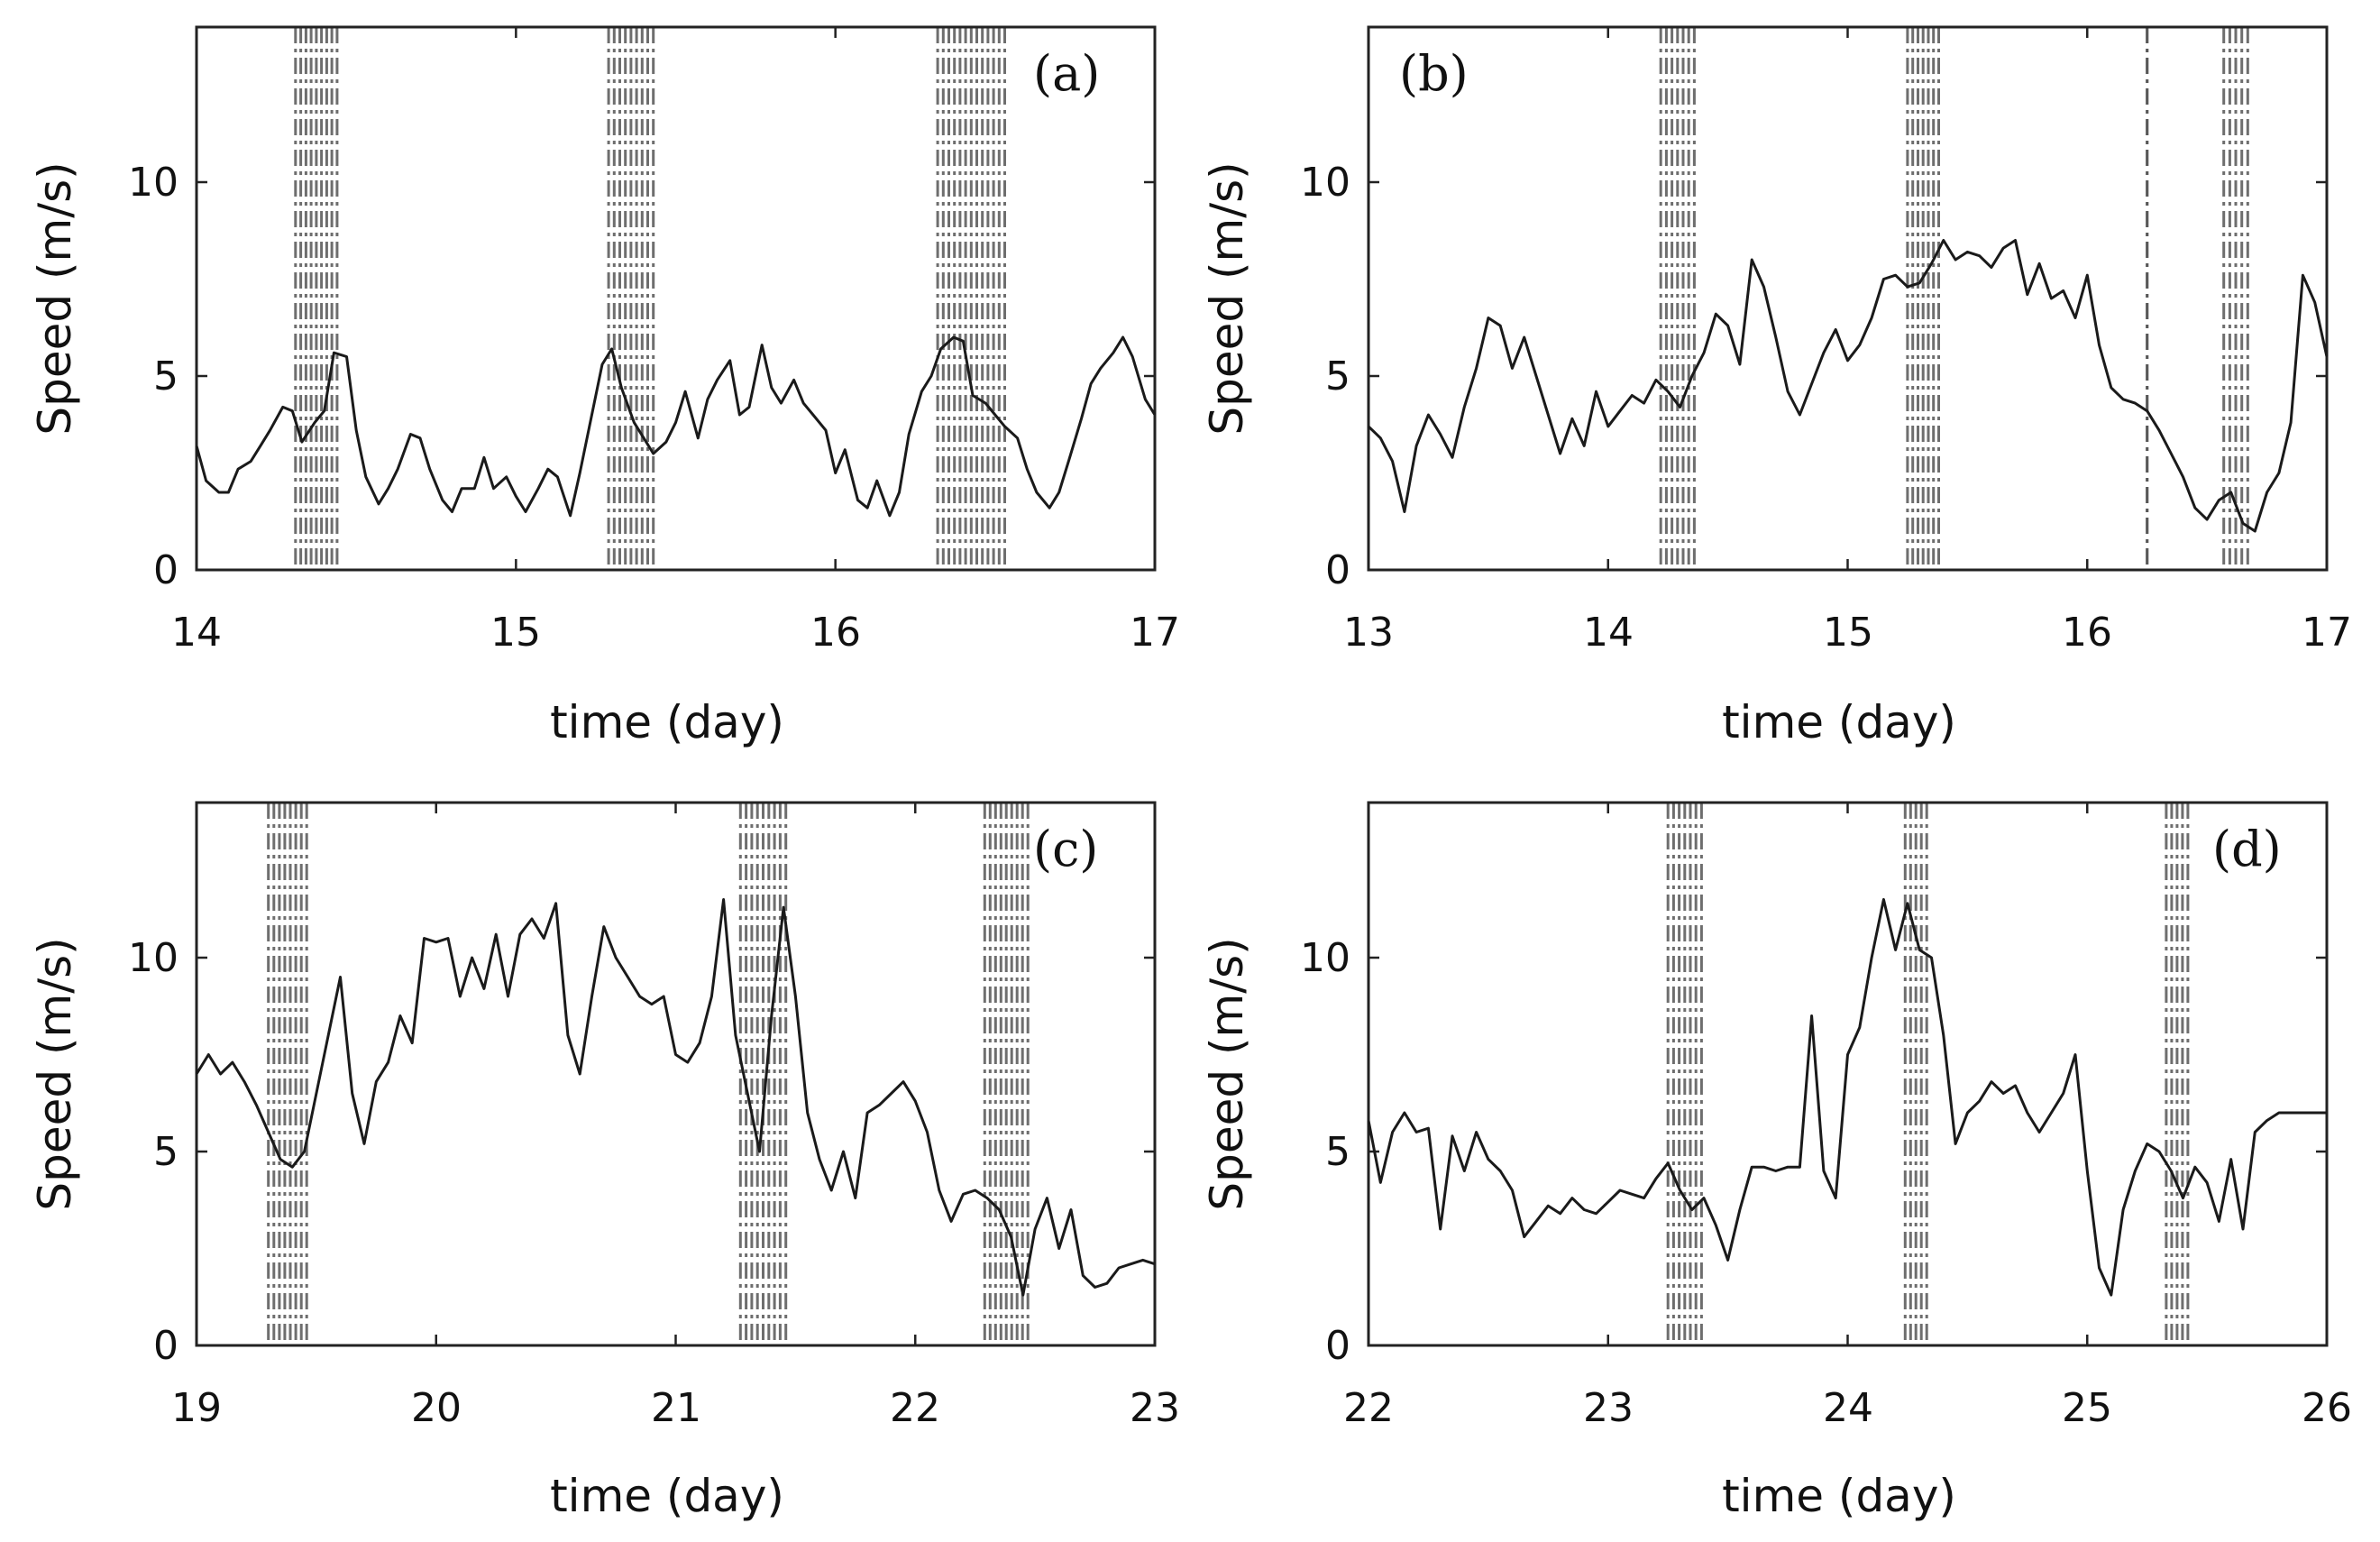 The width and height of the screenshot is (2380, 1542). What do you see at coordinates (1065, 849) in the screenshot?
I see `panel-label: (c)` at bounding box center [1065, 849].